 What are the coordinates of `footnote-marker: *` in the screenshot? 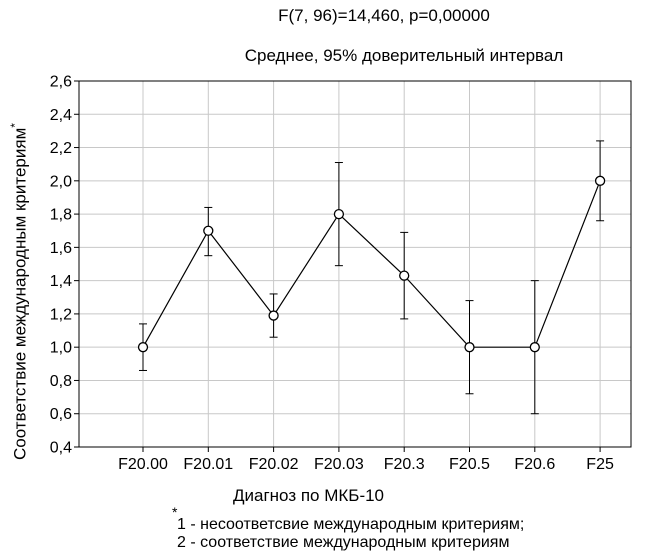 It's located at (175, 512).